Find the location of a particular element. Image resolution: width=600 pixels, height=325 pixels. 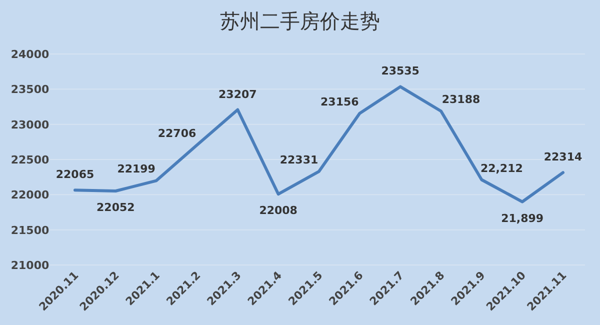

data-label: 22052 is located at coordinates (115, 207).